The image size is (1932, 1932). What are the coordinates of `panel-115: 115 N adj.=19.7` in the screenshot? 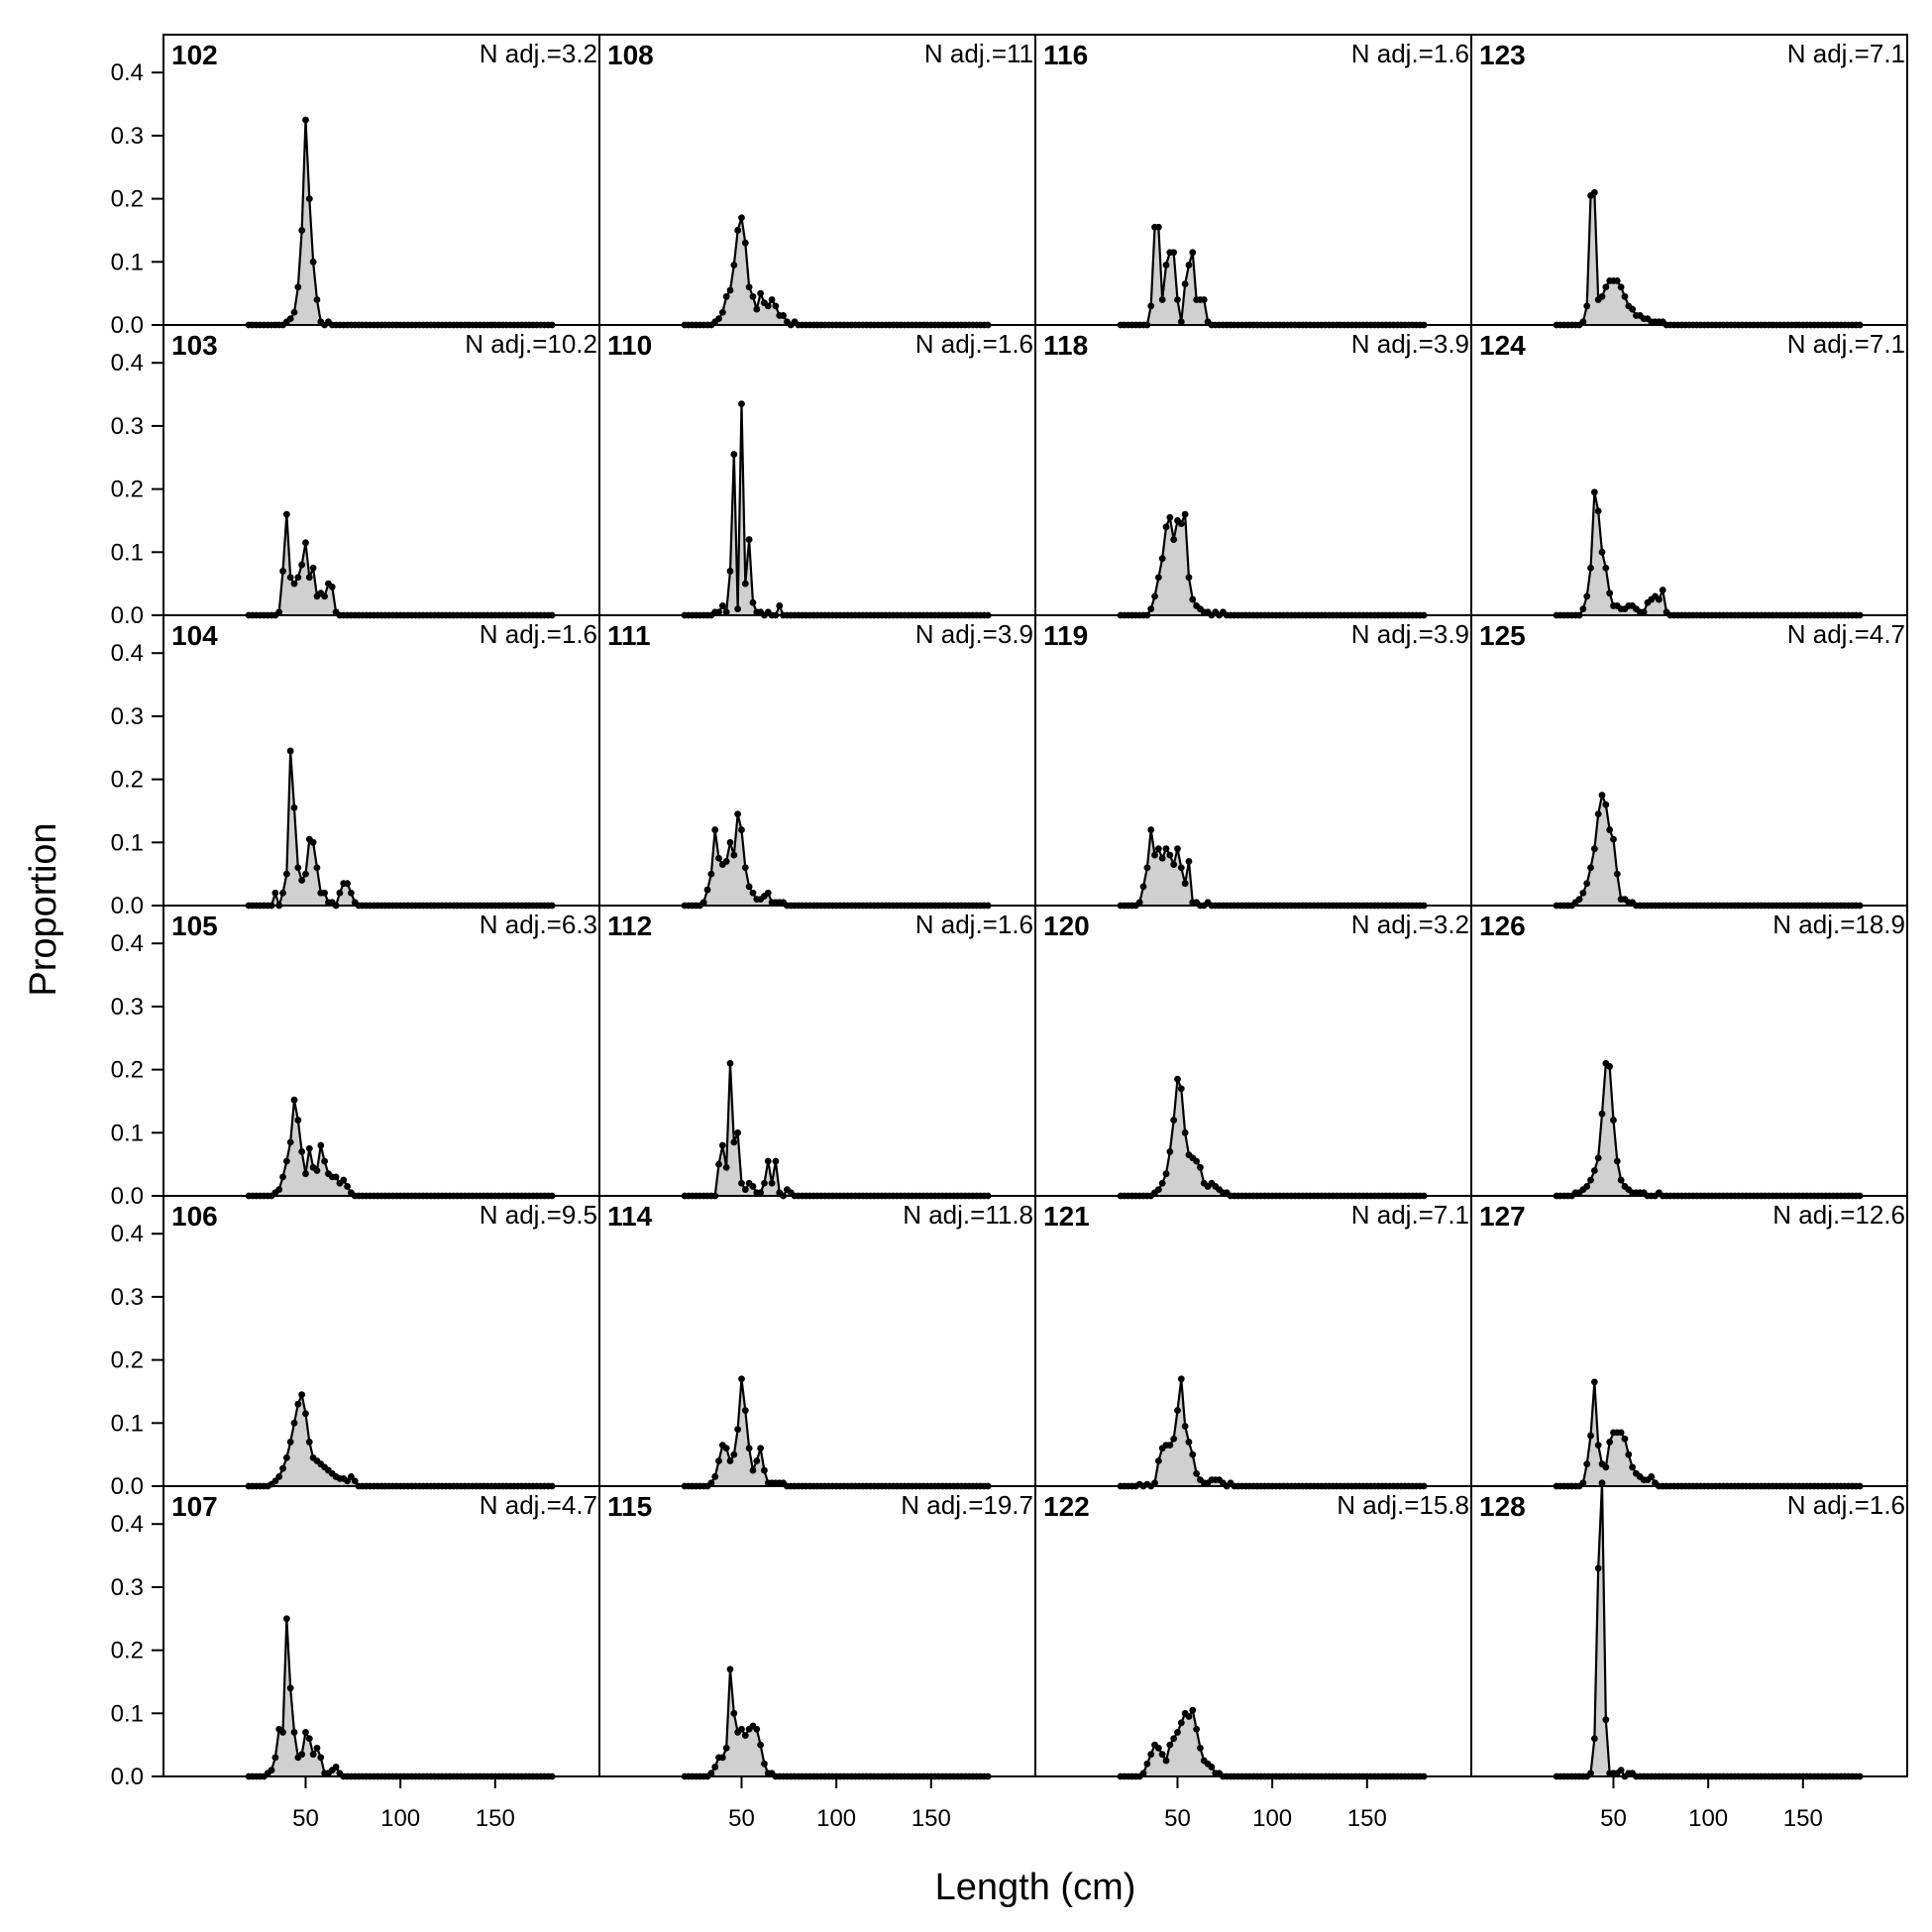 It's located at (817, 1632).